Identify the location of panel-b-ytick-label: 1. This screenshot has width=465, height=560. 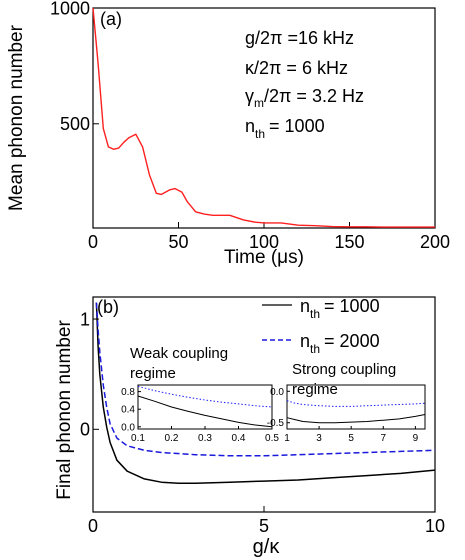
(85, 319).